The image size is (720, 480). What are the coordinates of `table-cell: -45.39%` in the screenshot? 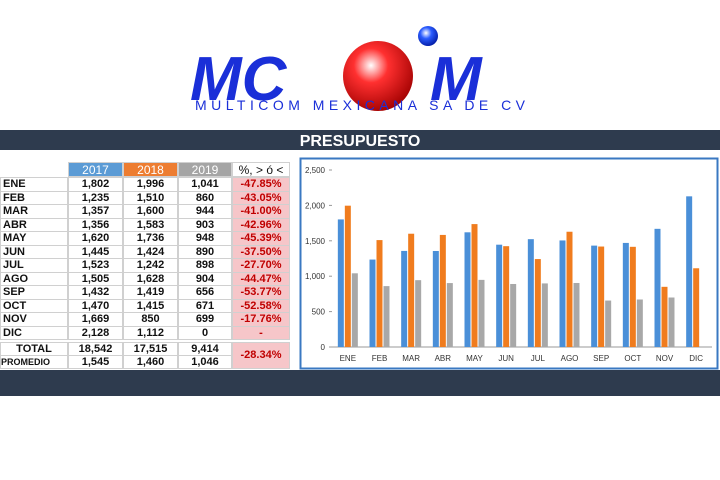 It's located at (261, 238).